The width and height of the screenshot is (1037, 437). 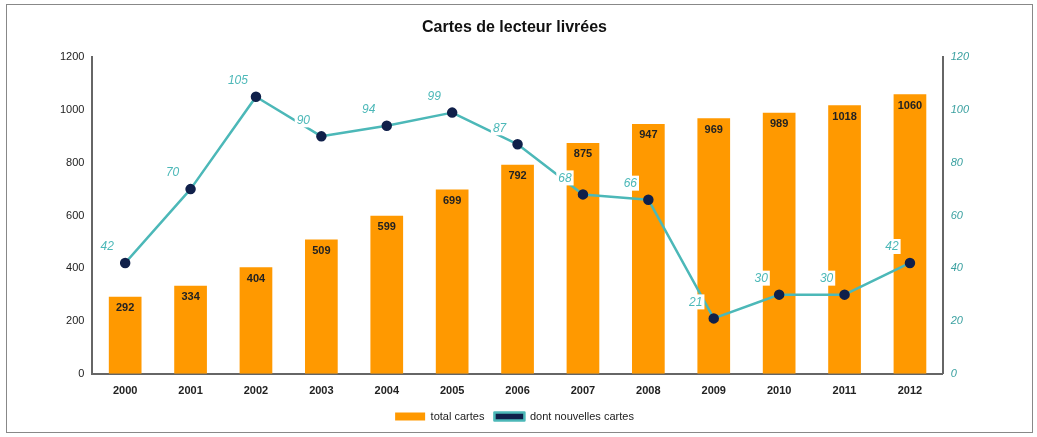 I want to click on y2-tick-label: 60, so click(x=957, y=214).